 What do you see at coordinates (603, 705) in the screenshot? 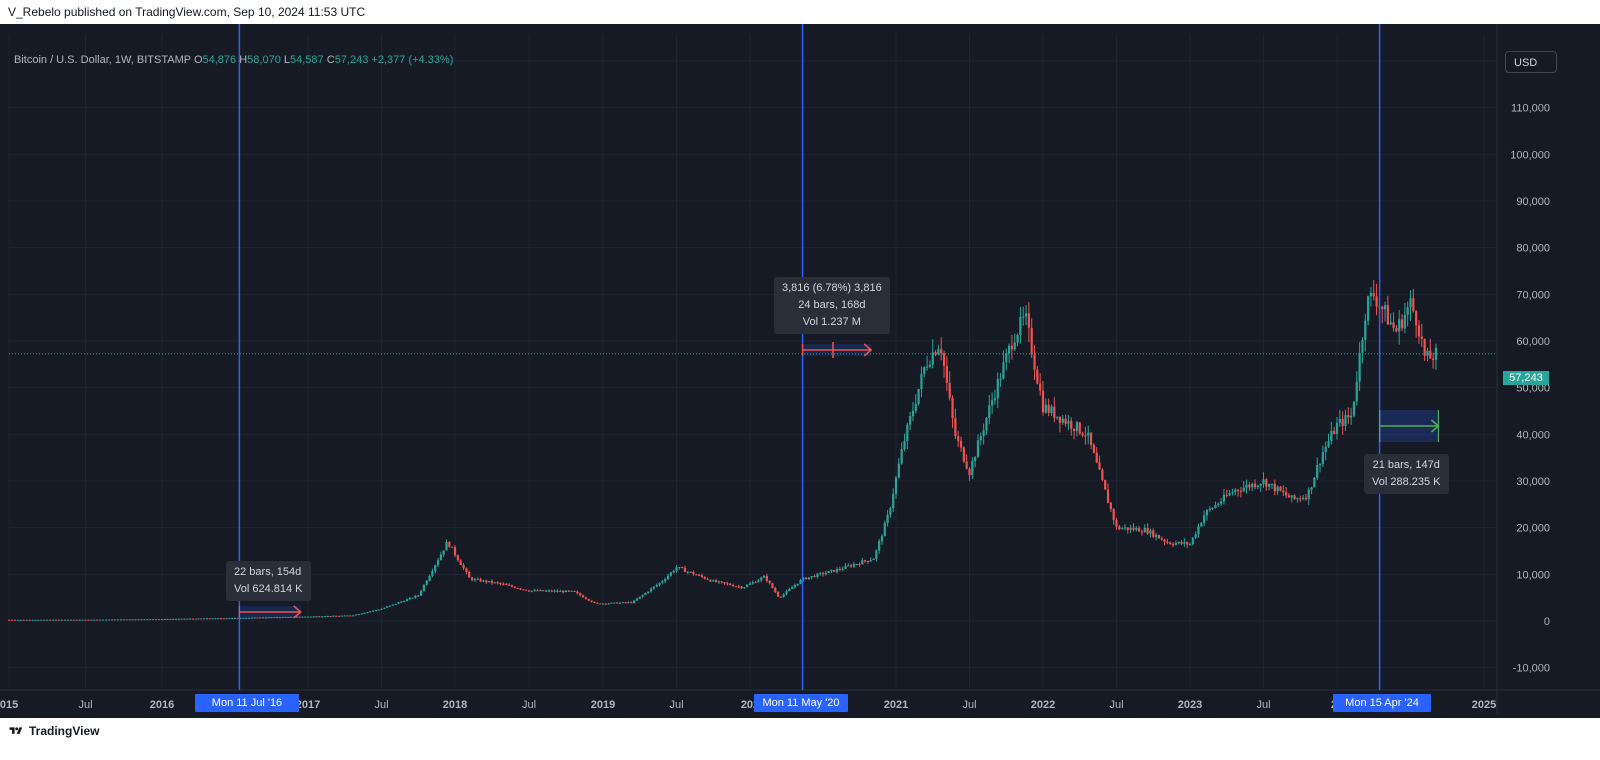
I see `x-tick-label: 2019` at bounding box center [603, 705].